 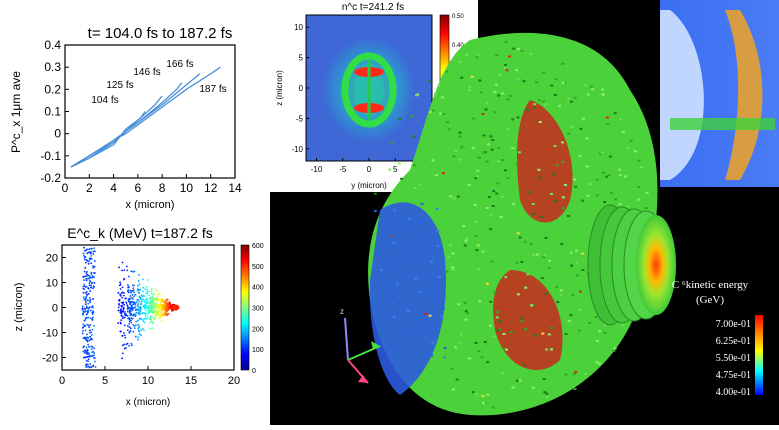 I want to click on triad-label-z: z, so click(x=342, y=311).